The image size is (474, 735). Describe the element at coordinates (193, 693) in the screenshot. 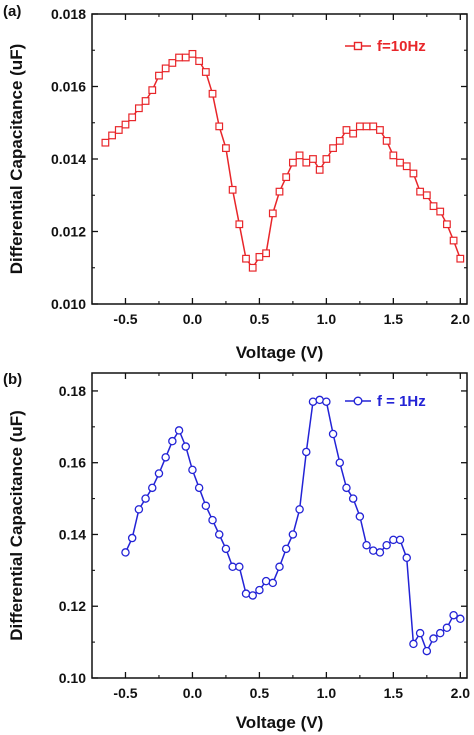

I see `x-tick-label: 0.0` at that location.